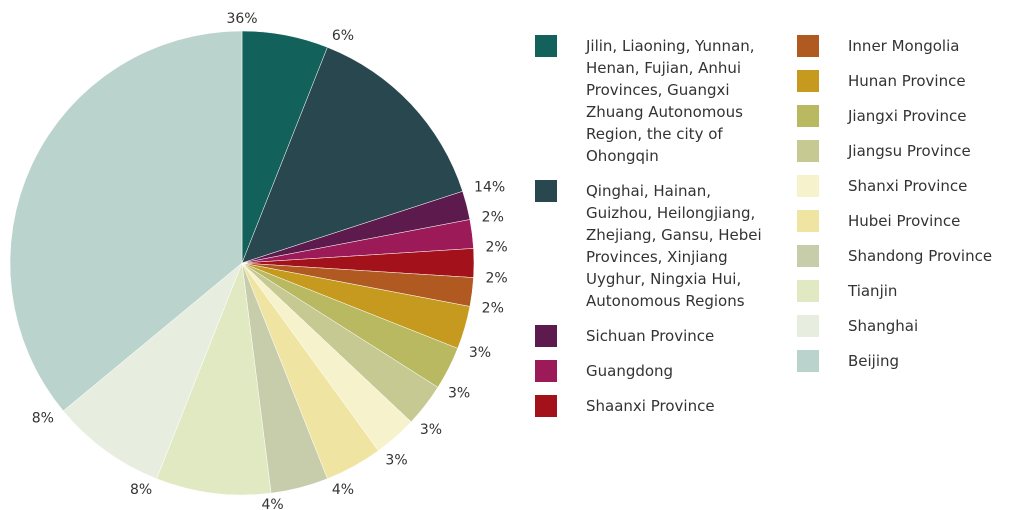 This screenshot has height=510, width=1015. What do you see at coordinates (873, 291) in the screenshot?
I see `legend-label: Tianjin` at bounding box center [873, 291].